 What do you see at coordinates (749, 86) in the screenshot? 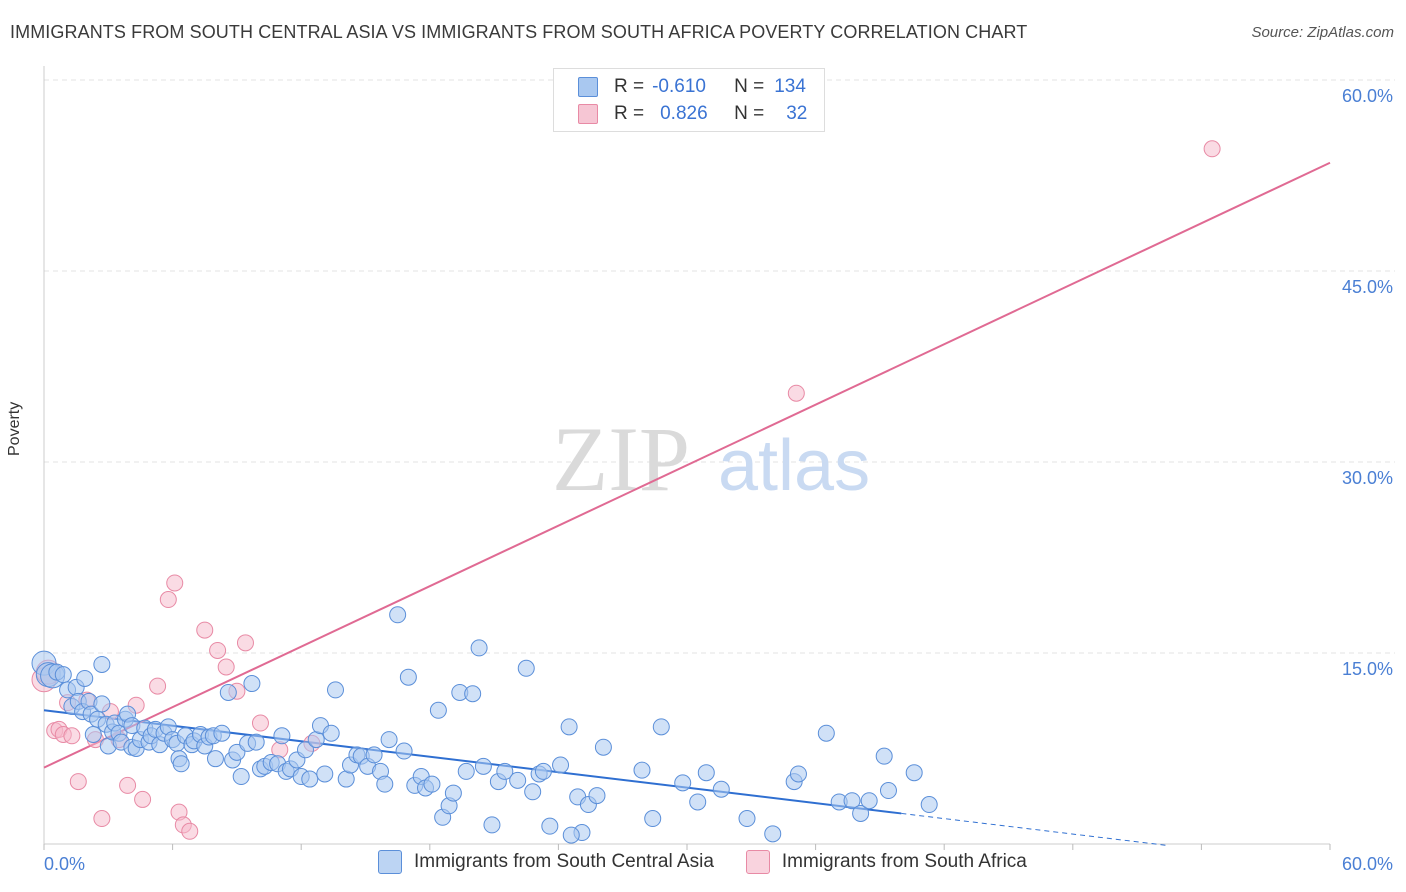
I see `legend-n-label: N =` at bounding box center [749, 86].